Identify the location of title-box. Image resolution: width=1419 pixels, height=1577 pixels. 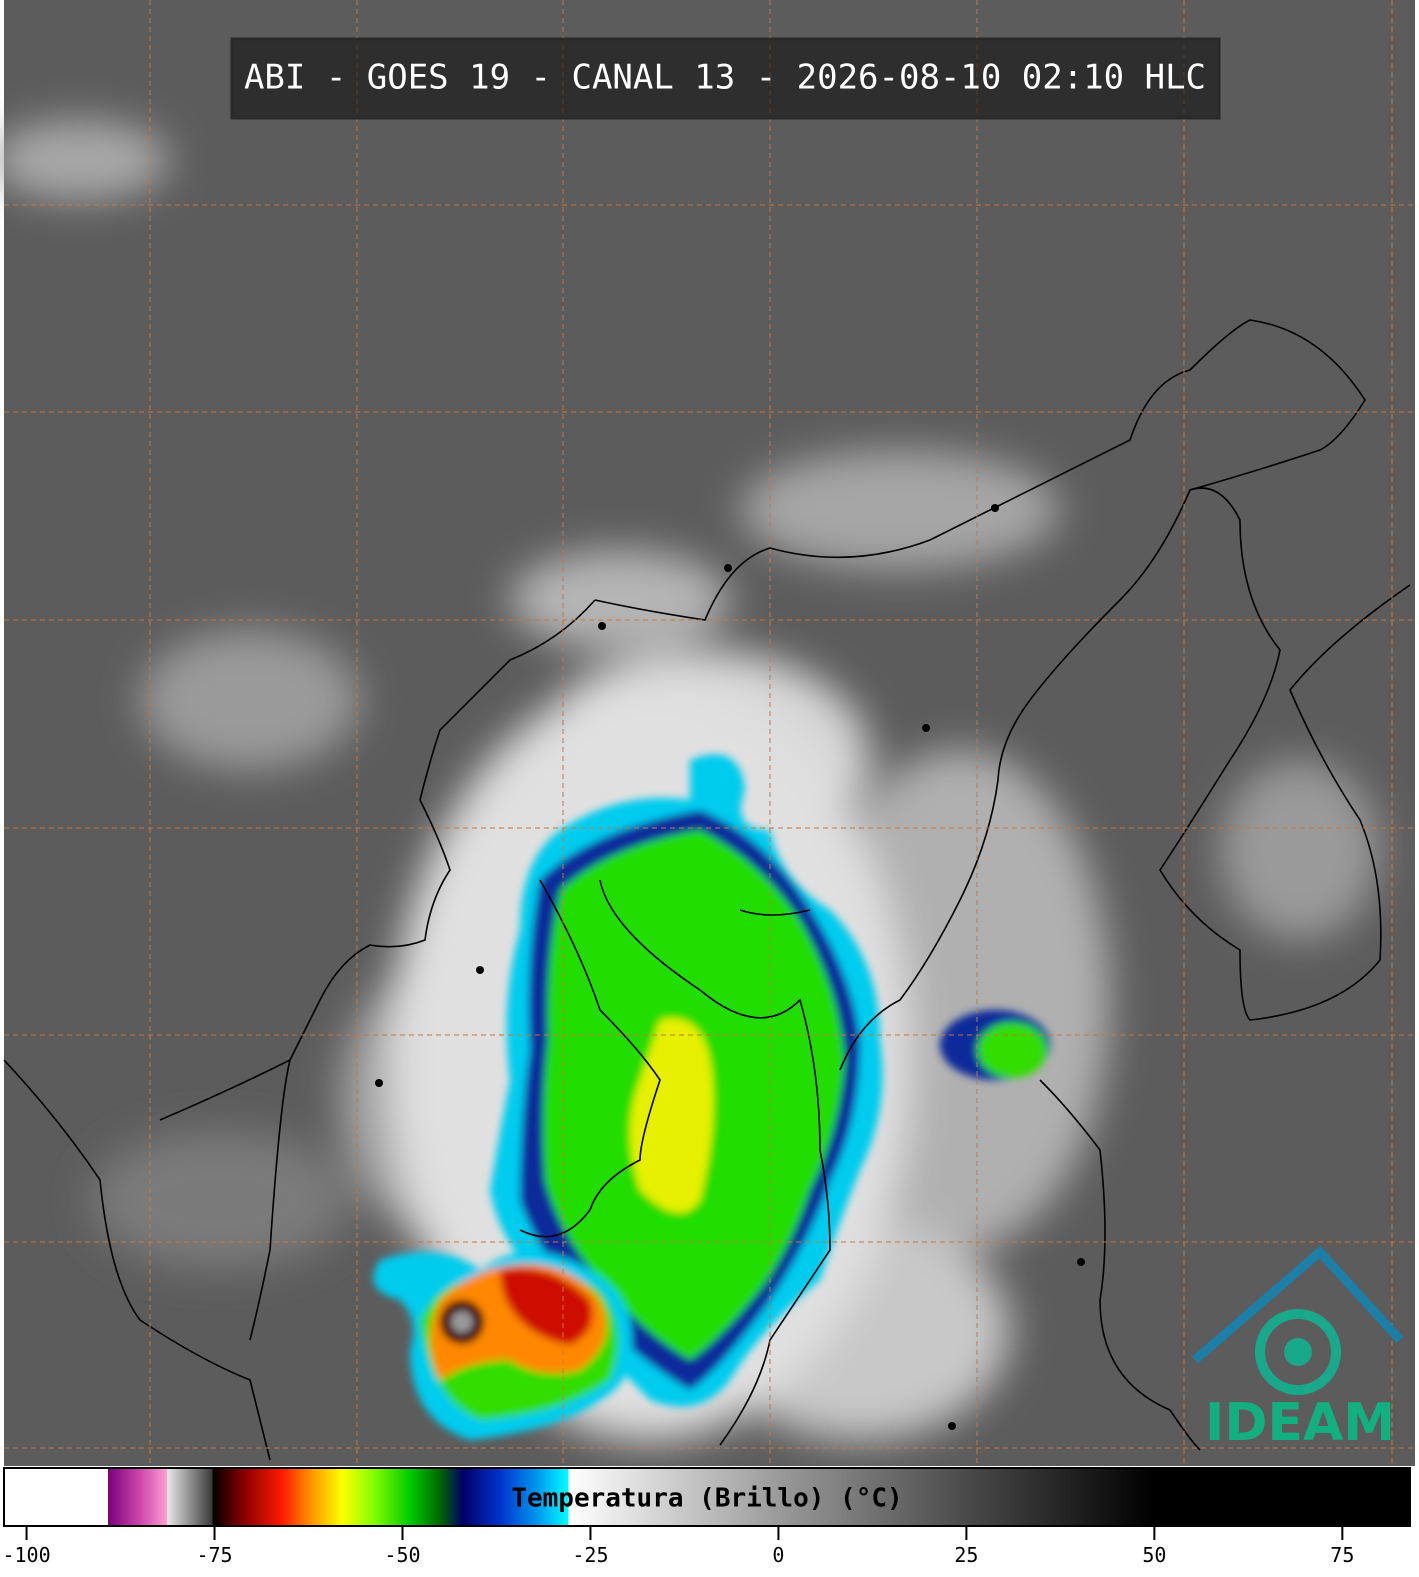
(725, 78).